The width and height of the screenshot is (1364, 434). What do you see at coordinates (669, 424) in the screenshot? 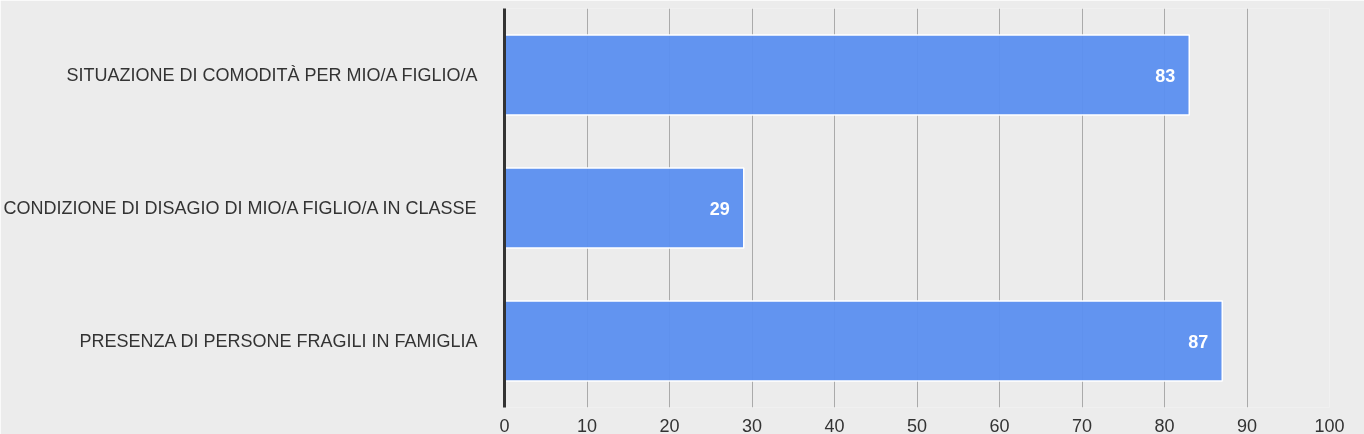
I see `x-tick-label: 20` at bounding box center [669, 424].